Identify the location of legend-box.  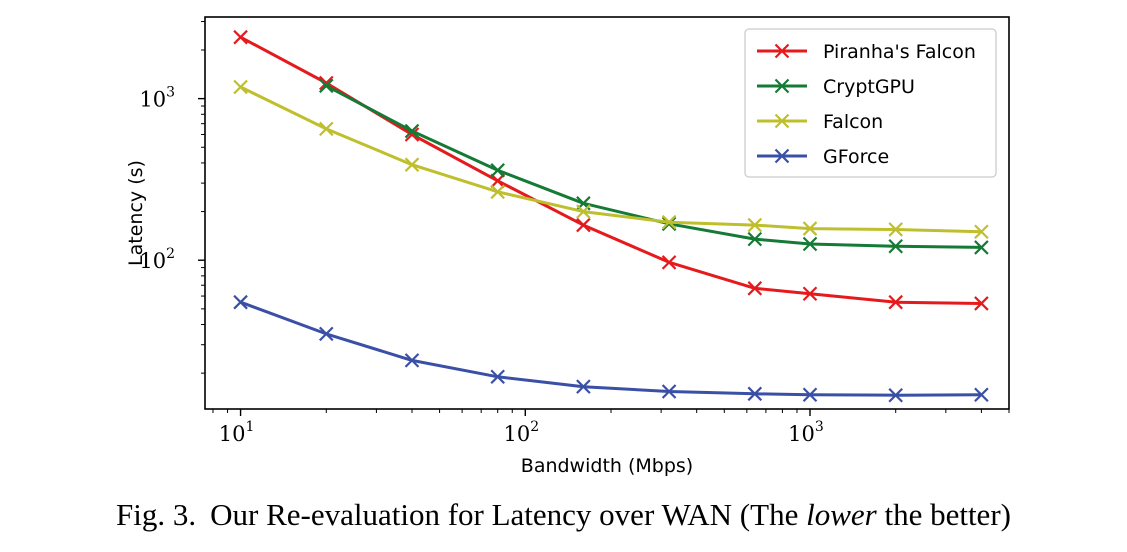
(870, 103).